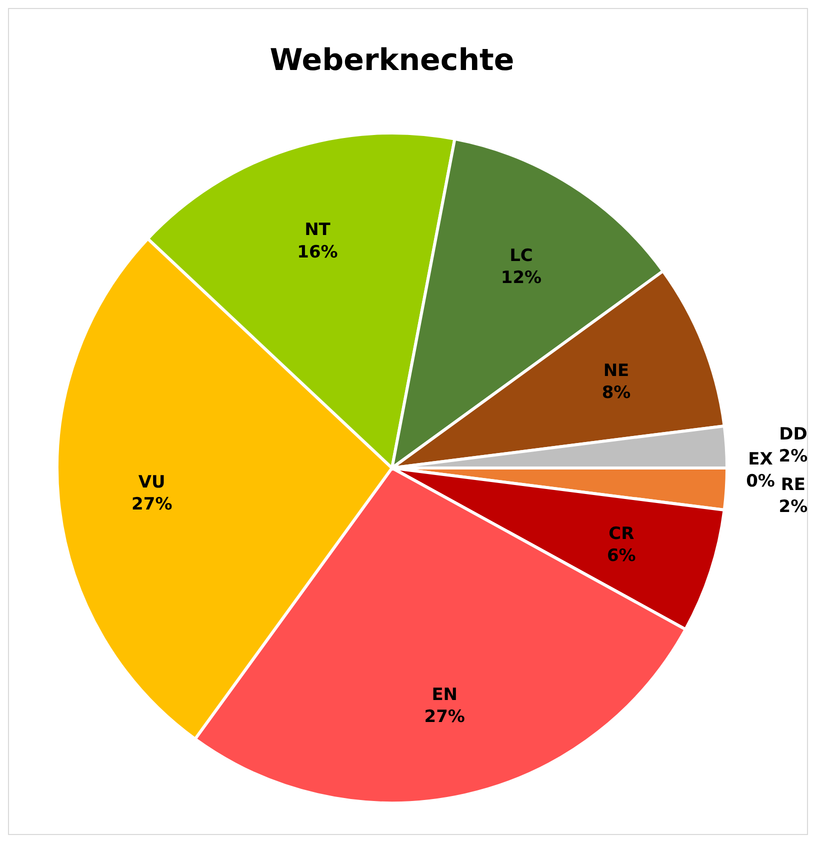  Describe the element at coordinates (621, 534) in the screenshot. I see `slice-label: CR` at that location.